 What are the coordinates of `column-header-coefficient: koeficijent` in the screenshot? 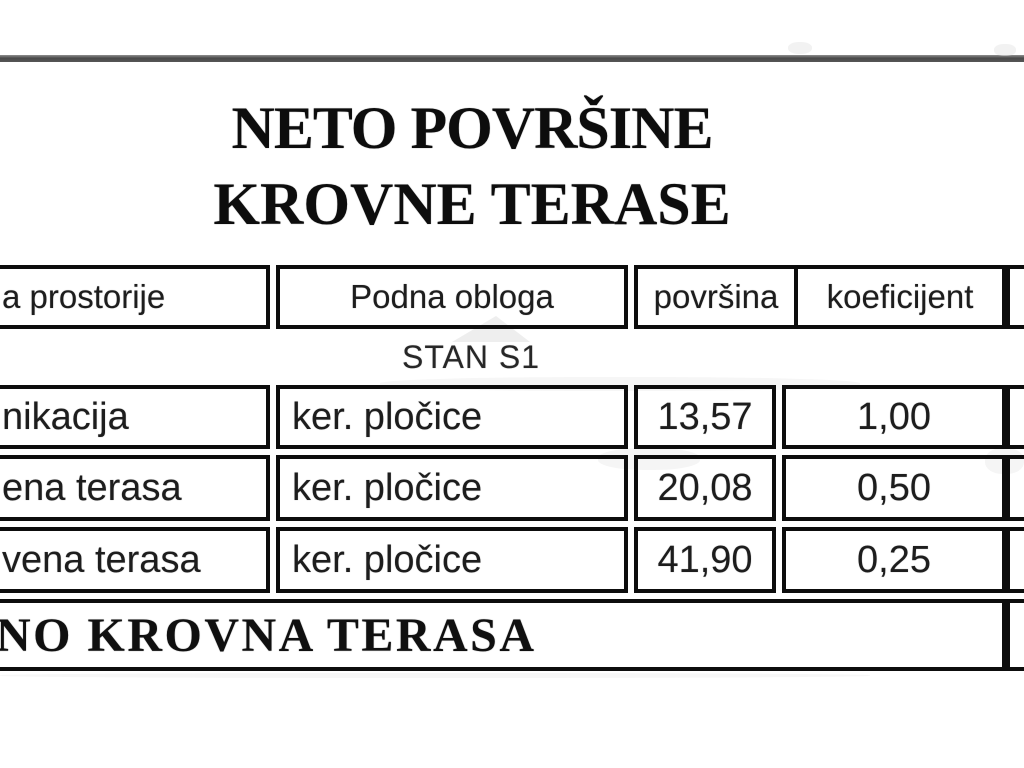 It's located at (900, 297).